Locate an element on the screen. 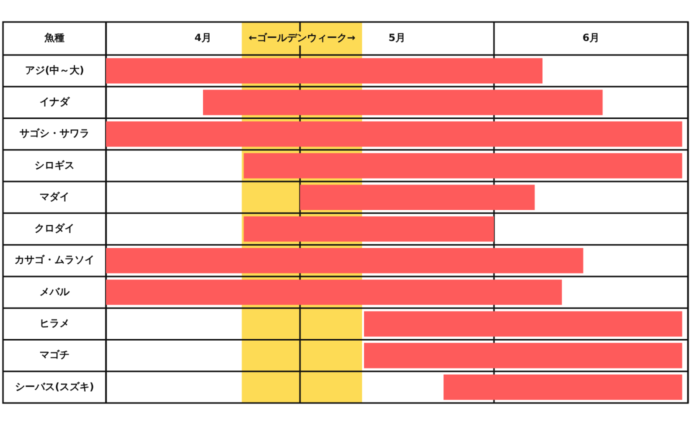 This screenshot has height=427, width=690. y-tick-label: クロダイ is located at coordinates (54, 228).